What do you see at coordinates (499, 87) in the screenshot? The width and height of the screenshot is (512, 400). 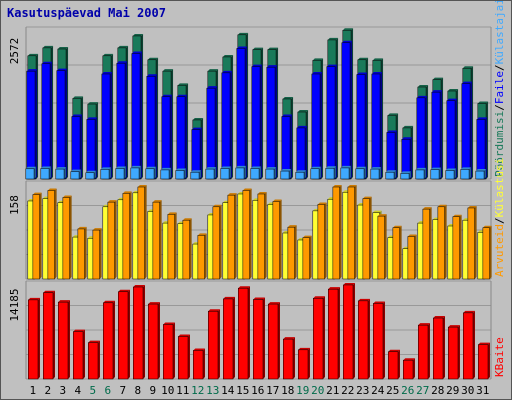 I see `legend-item: Faile` at bounding box center [499, 87].